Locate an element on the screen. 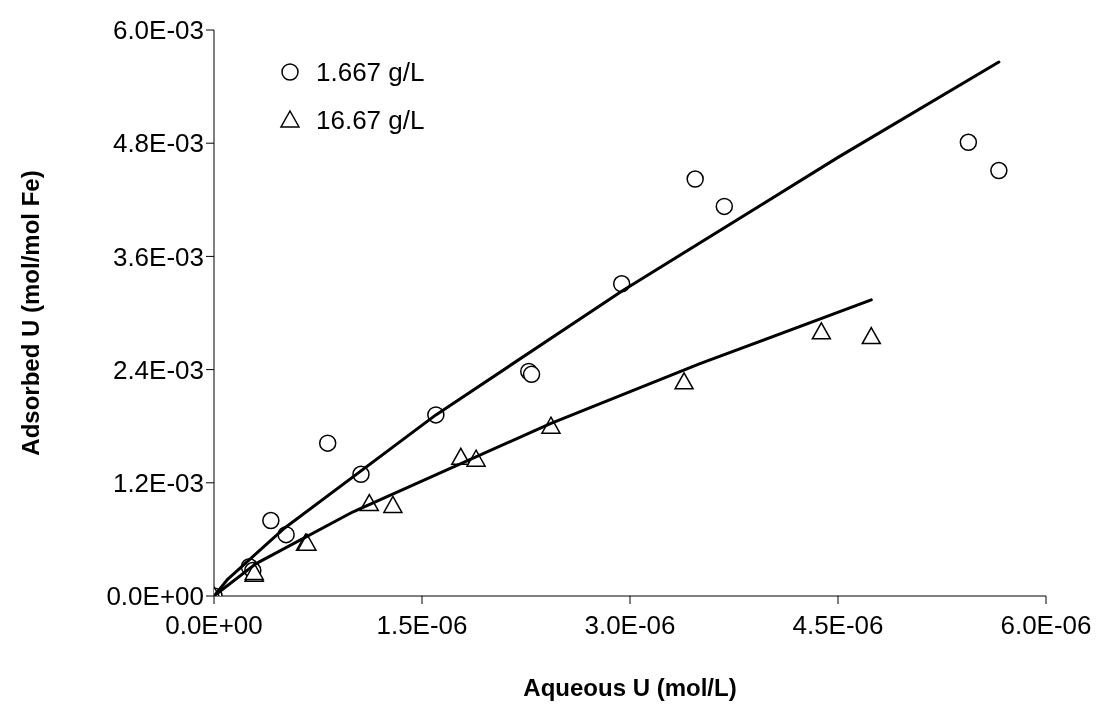 This screenshot has width=1111, height=724. legend-label: 16.67 g/L is located at coordinates (370, 120).